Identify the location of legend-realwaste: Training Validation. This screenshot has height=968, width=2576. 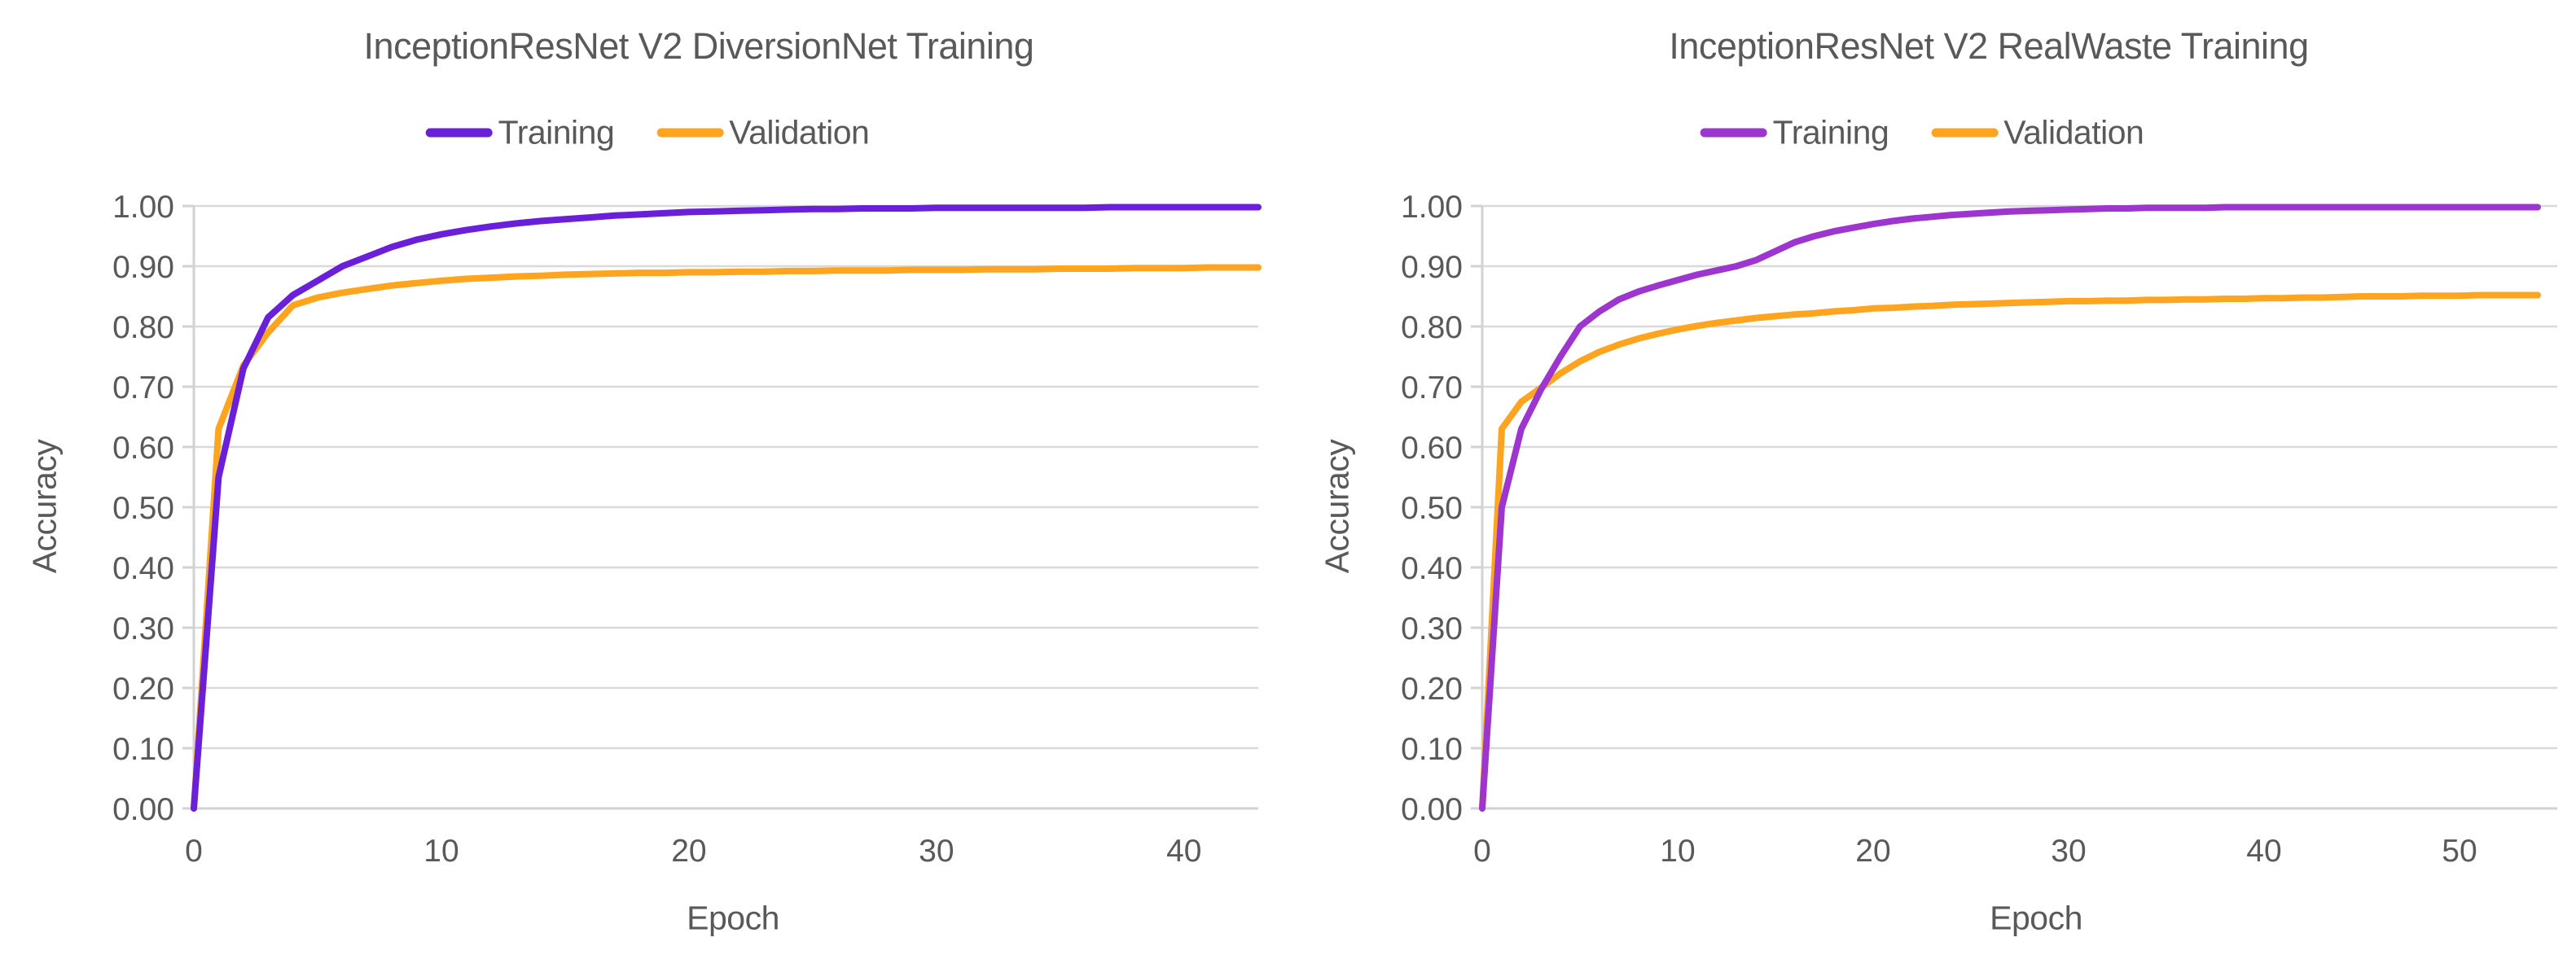
(1922, 132).